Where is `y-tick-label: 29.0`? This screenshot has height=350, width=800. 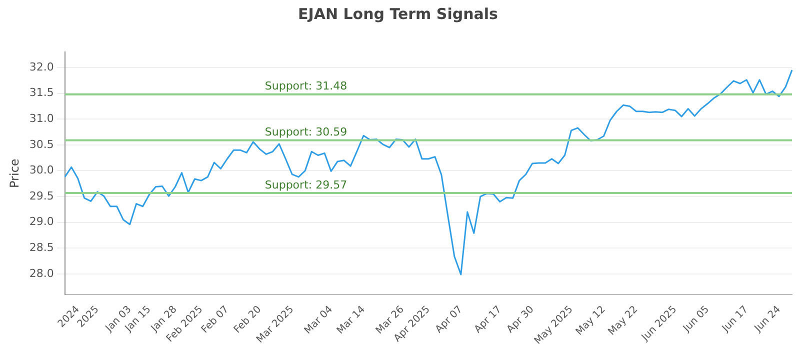 y-tick-label: 29.0 is located at coordinates (41, 221).